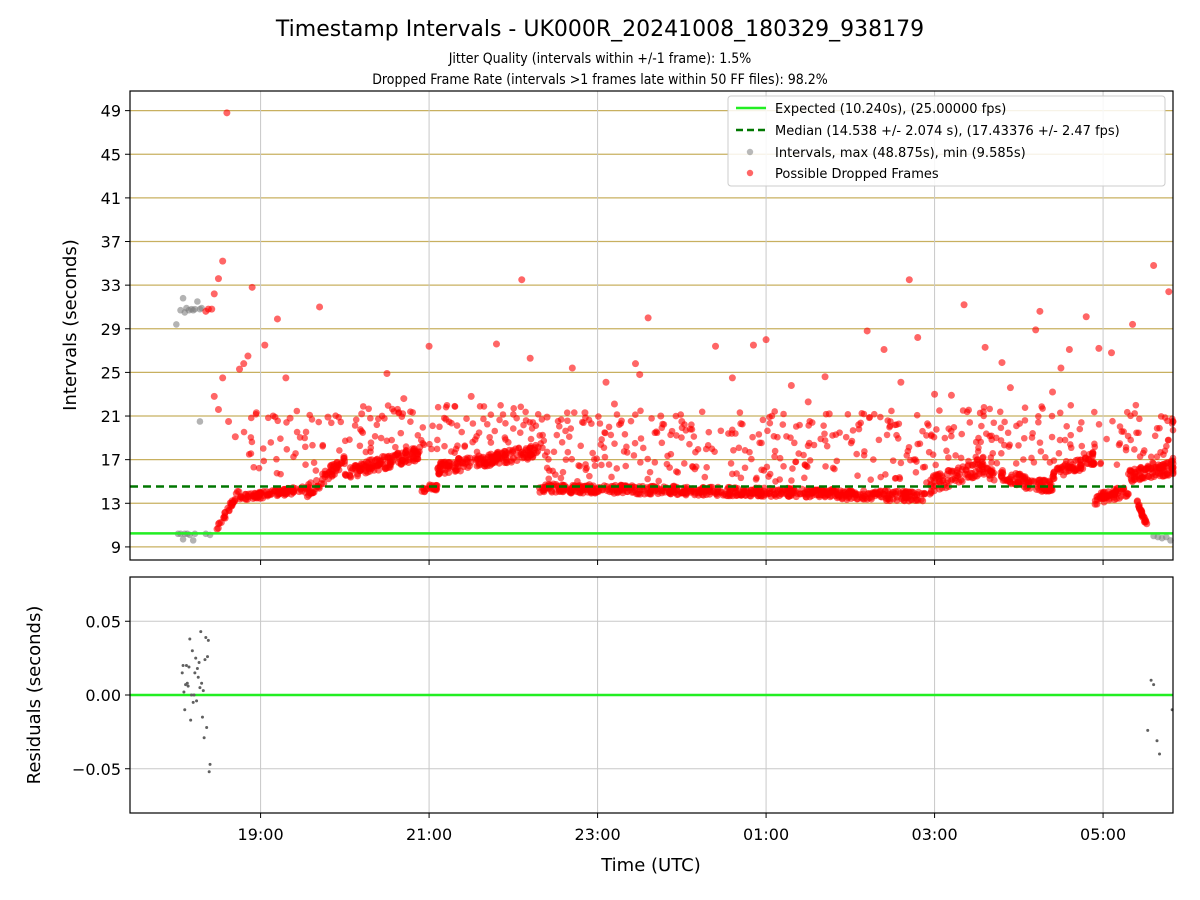 This screenshot has height=900, width=1200. What do you see at coordinates (261, 834) in the screenshot?
I see `x-tick-label: 19:00` at bounding box center [261, 834].